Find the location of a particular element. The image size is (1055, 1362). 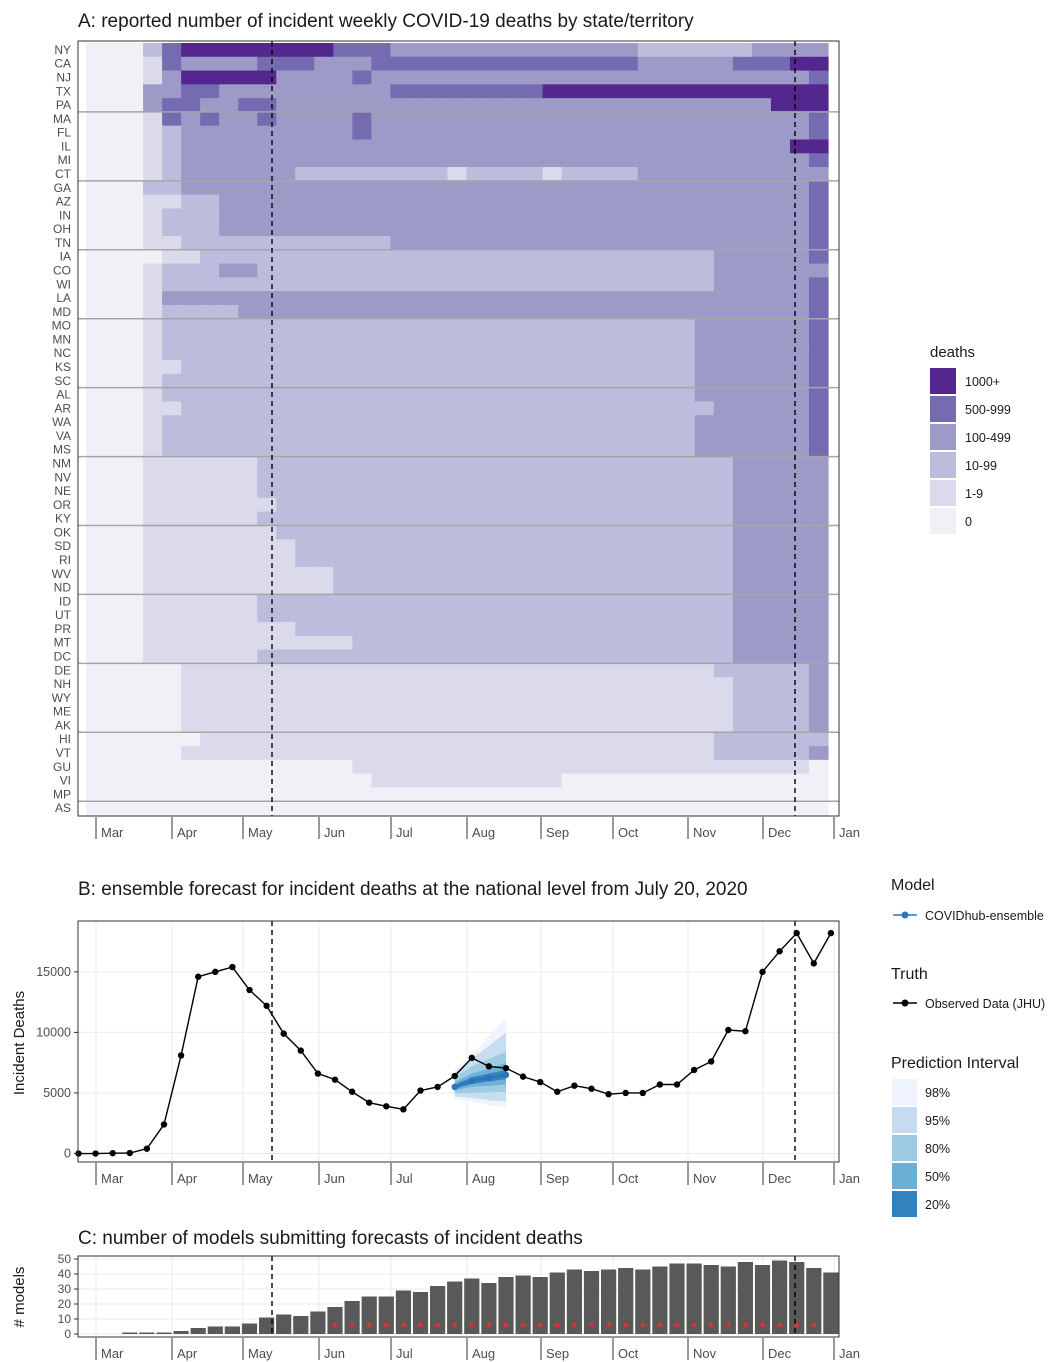

legend-deaths-swatch is located at coordinates (943, 409).